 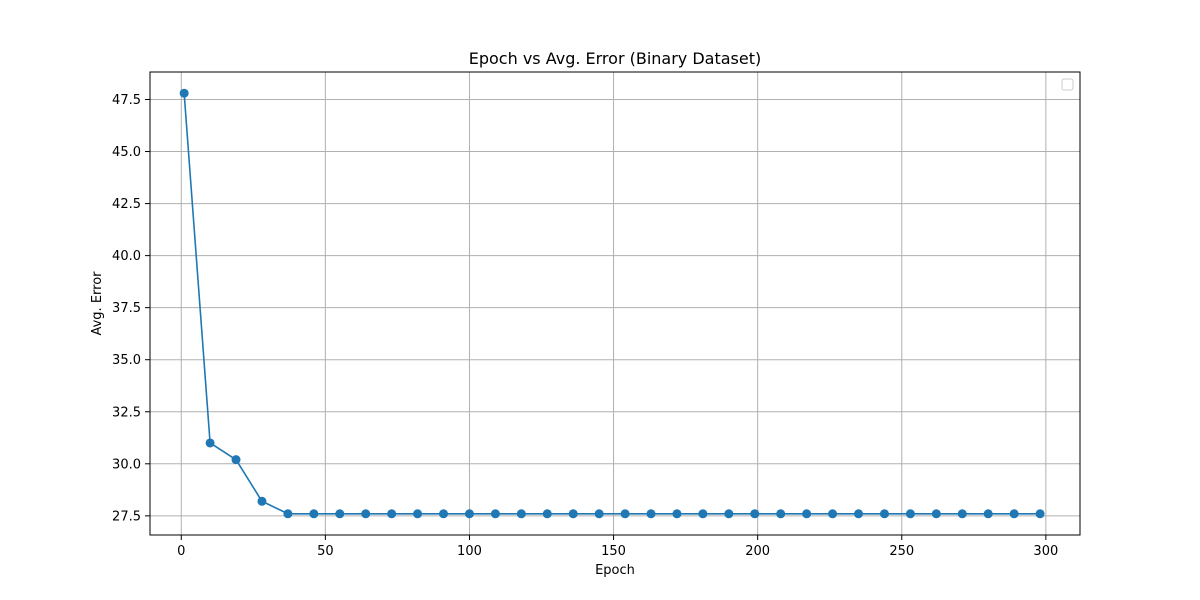 I want to click on y-tick-label: 35.0, so click(x=126, y=360).